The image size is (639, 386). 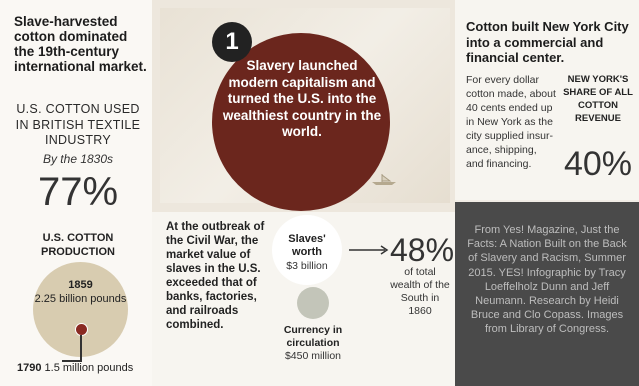 I want to click on slaves-worth-label: Slaves' worth, so click(x=307, y=245).